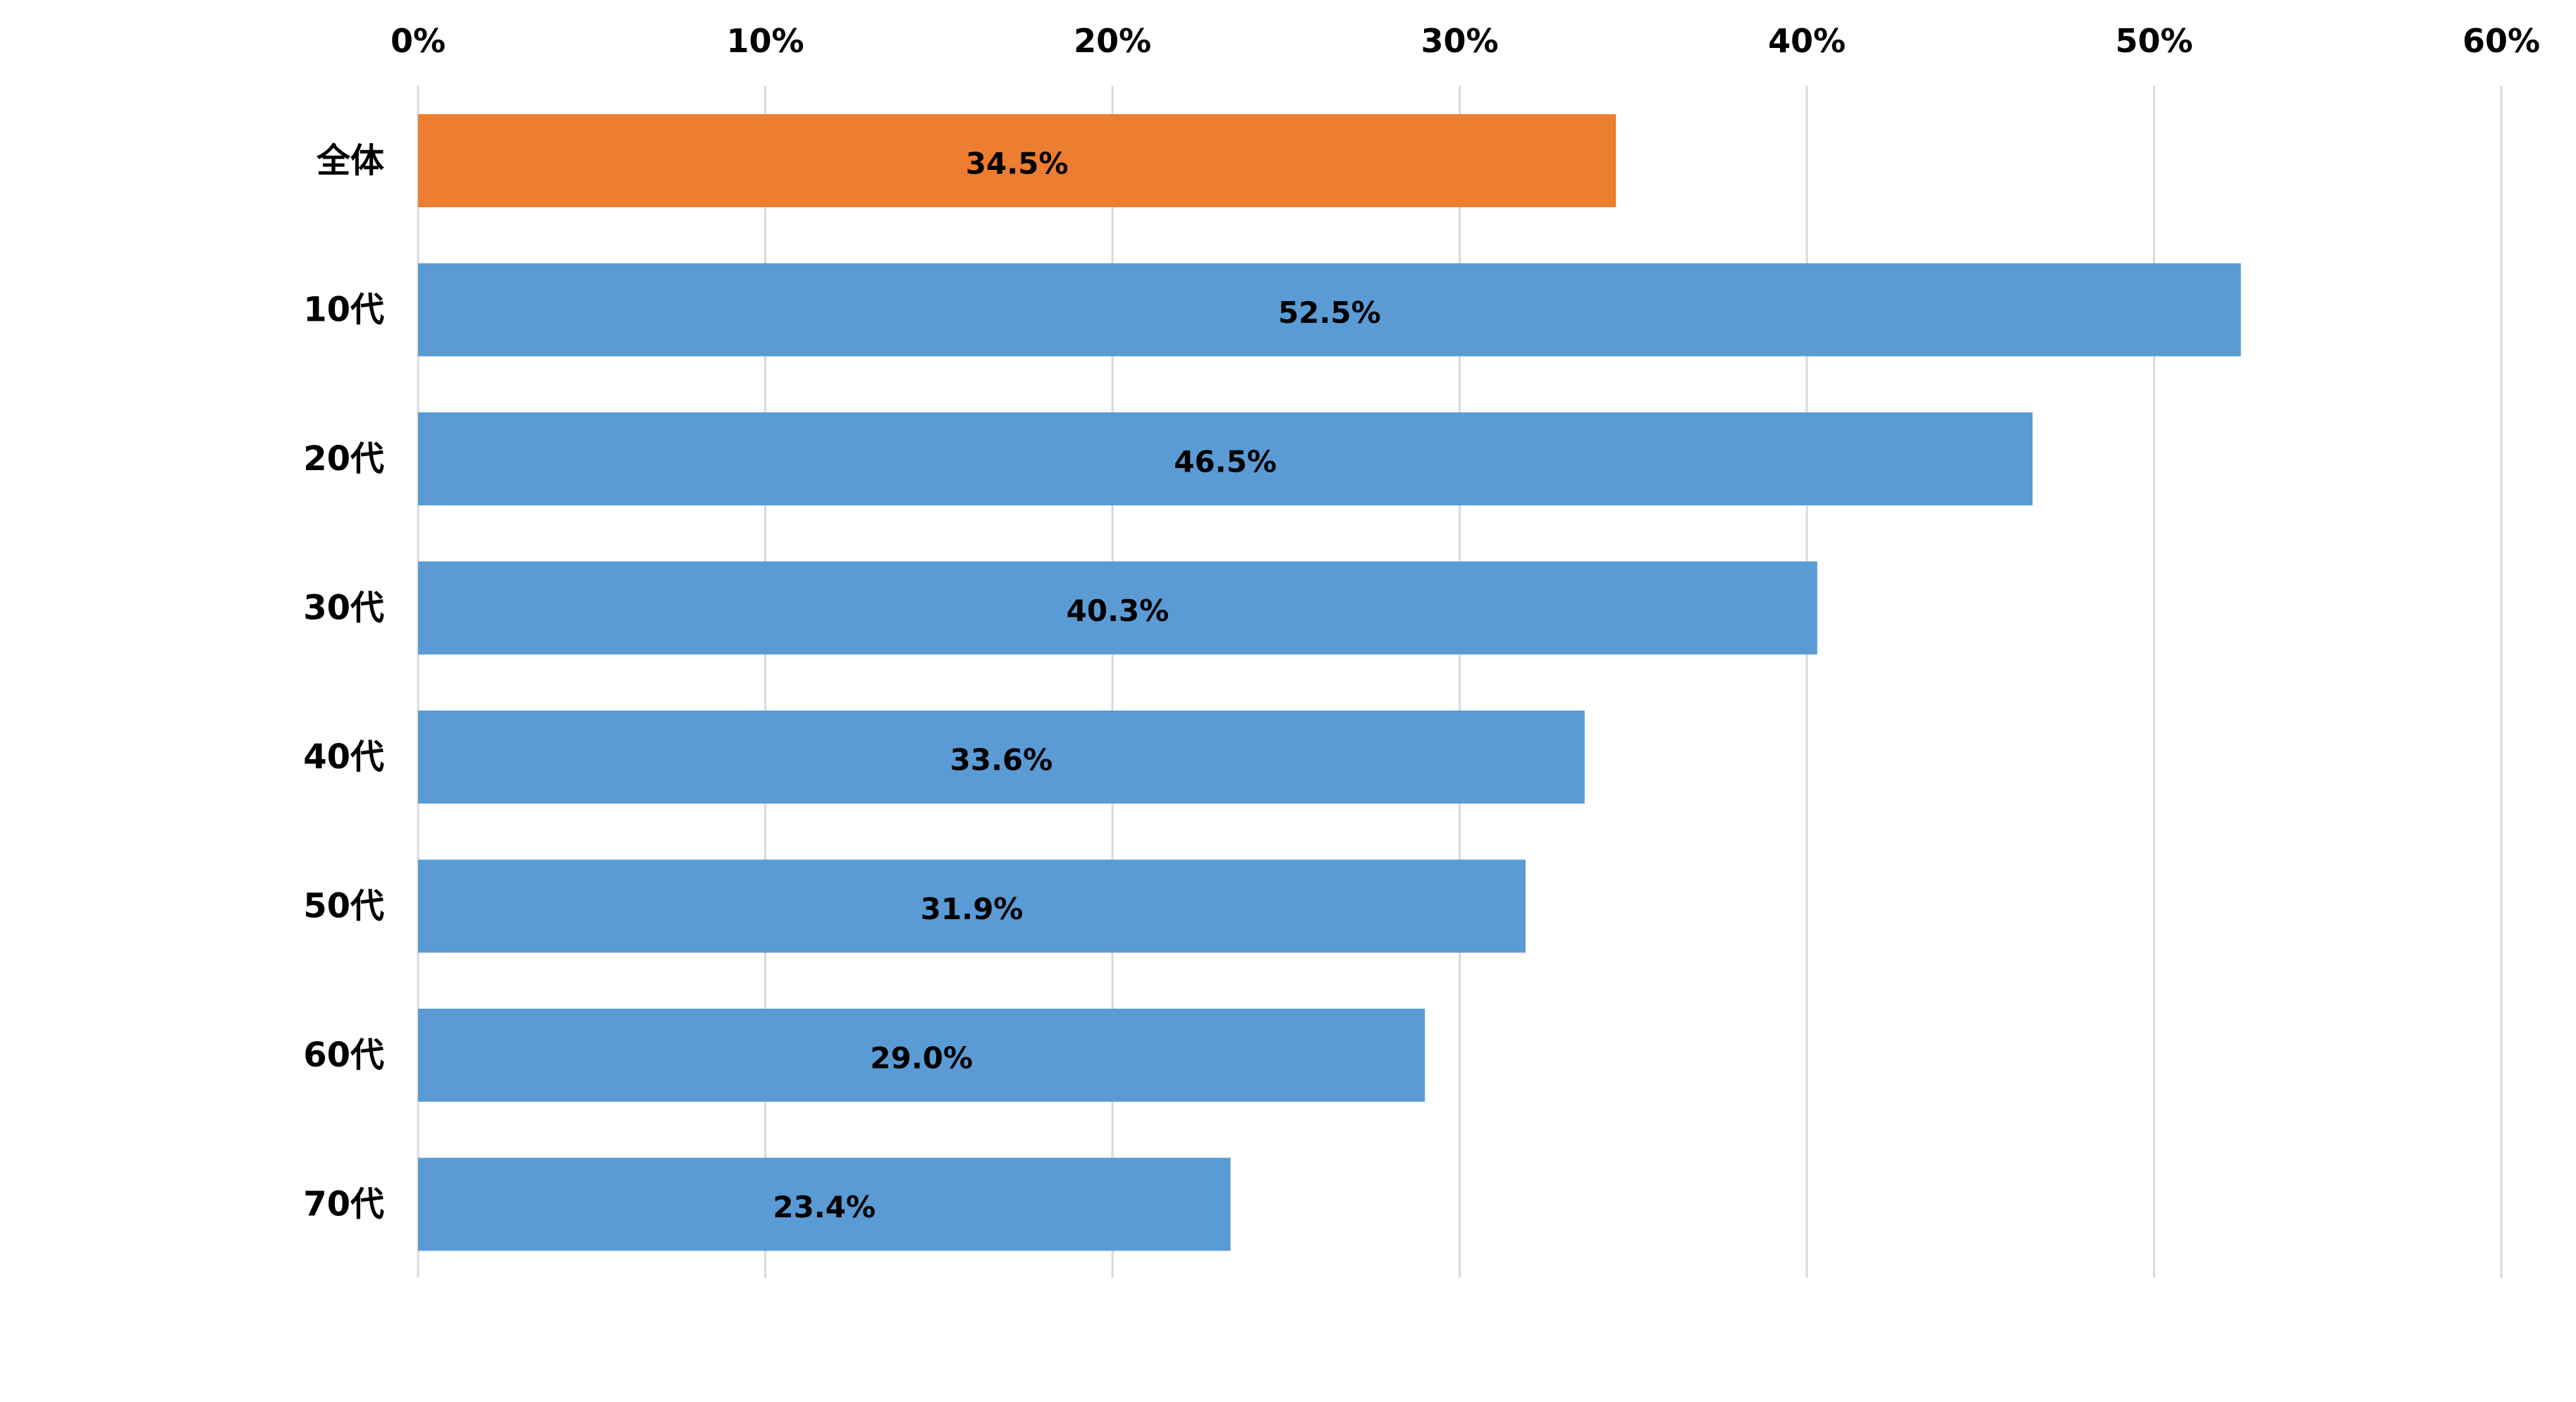 This screenshot has height=1402, width=2576. What do you see at coordinates (343, 682) in the screenshot?
I see `category-labels: 全体 10代 20代 30代 40代 50代 60代 70代` at bounding box center [343, 682].